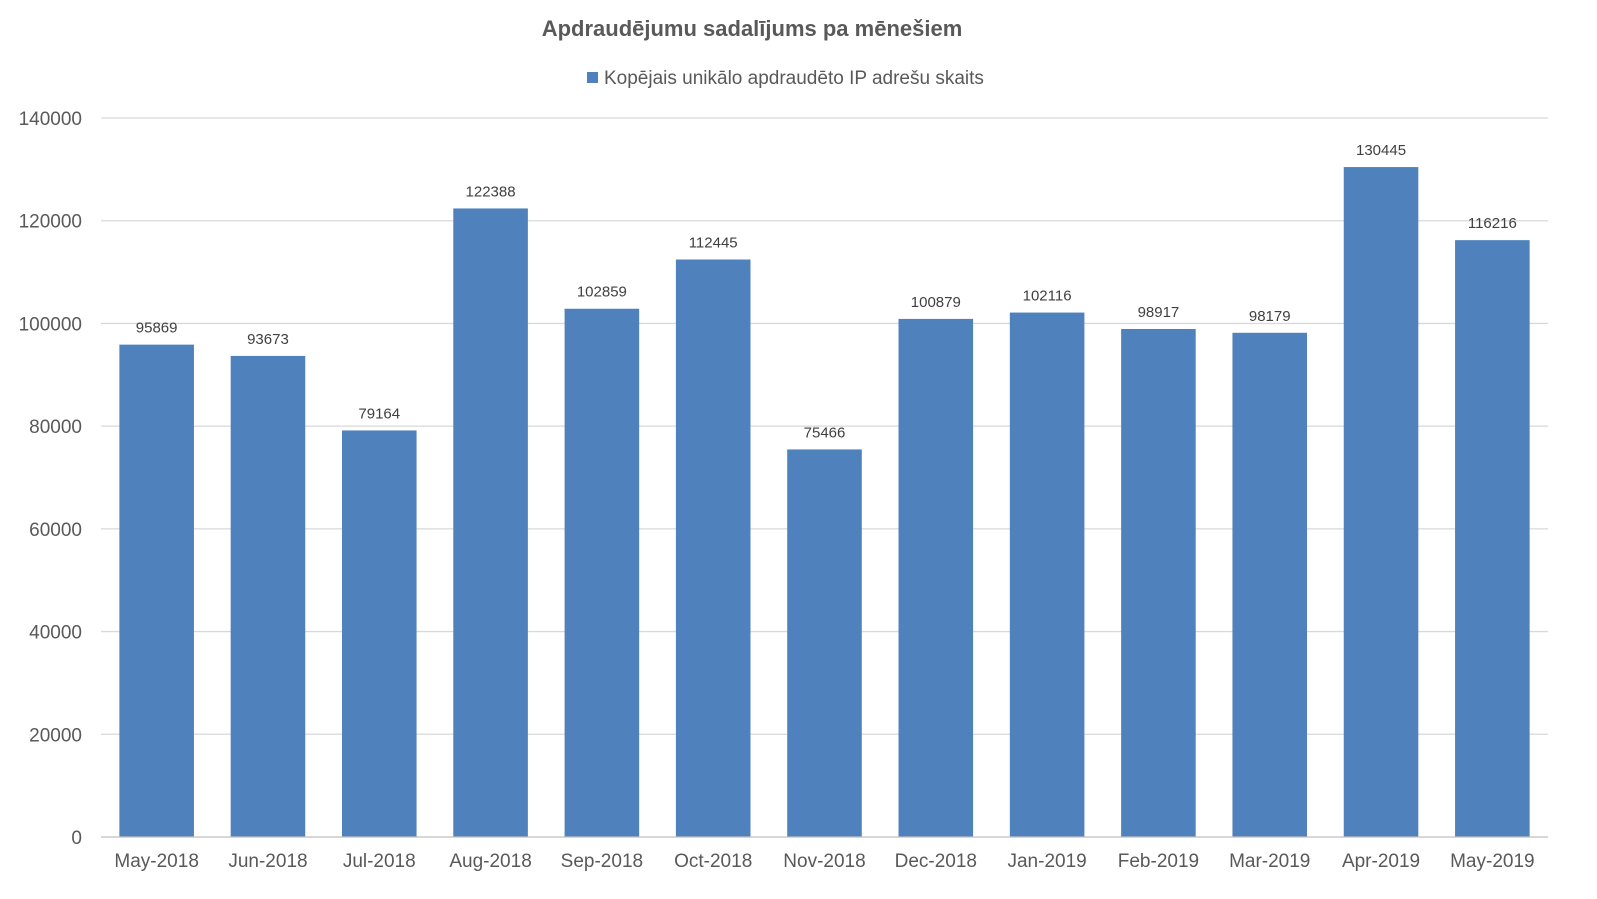 Image resolution: width=1597 pixels, height=899 pixels. Describe the element at coordinates (1270, 316) in the screenshot. I see `data-label: 98179` at that location.